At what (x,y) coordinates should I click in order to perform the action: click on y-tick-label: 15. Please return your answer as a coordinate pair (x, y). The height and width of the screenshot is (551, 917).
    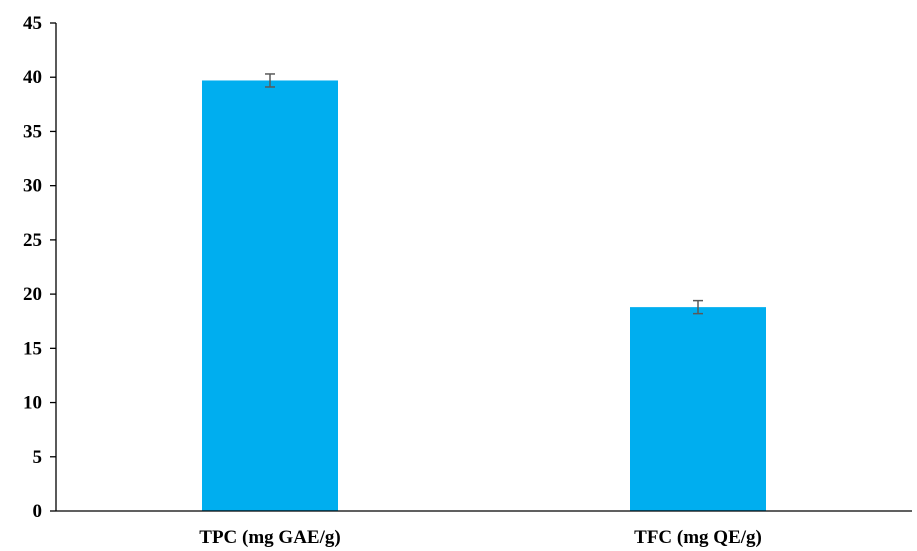
    Looking at the image, I should click on (32, 348).